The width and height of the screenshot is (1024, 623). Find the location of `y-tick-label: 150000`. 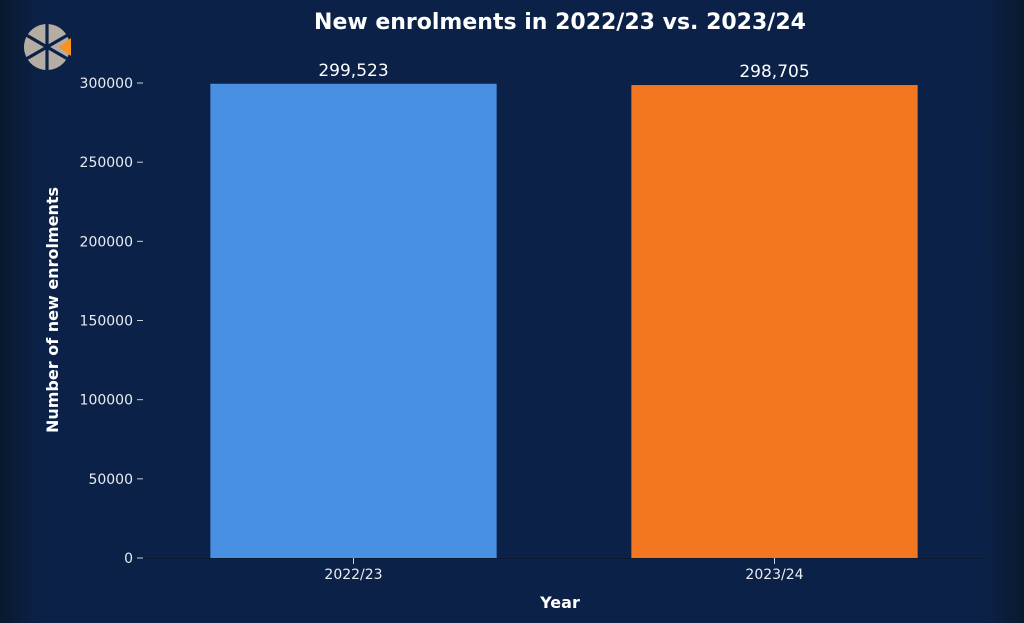

y-tick-label: 150000 is located at coordinates (106, 322).